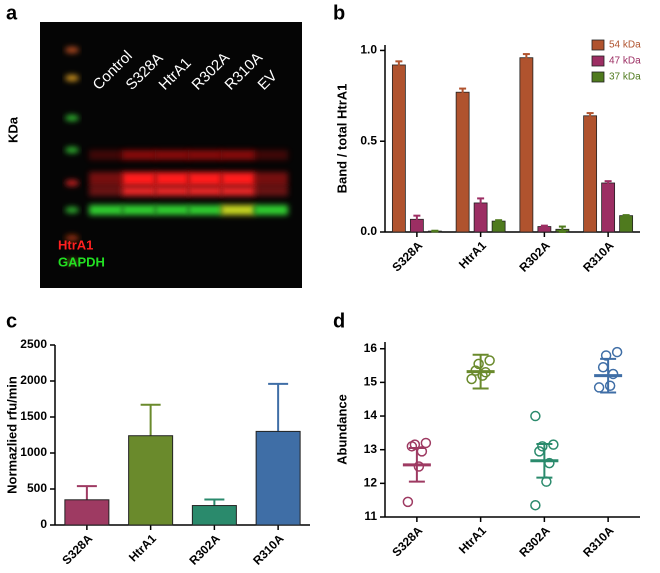 This screenshot has width=660, height=573. What do you see at coordinates (368, 231) in the screenshot?
I see `y-tick-label: 0.0` at bounding box center [368, 231].